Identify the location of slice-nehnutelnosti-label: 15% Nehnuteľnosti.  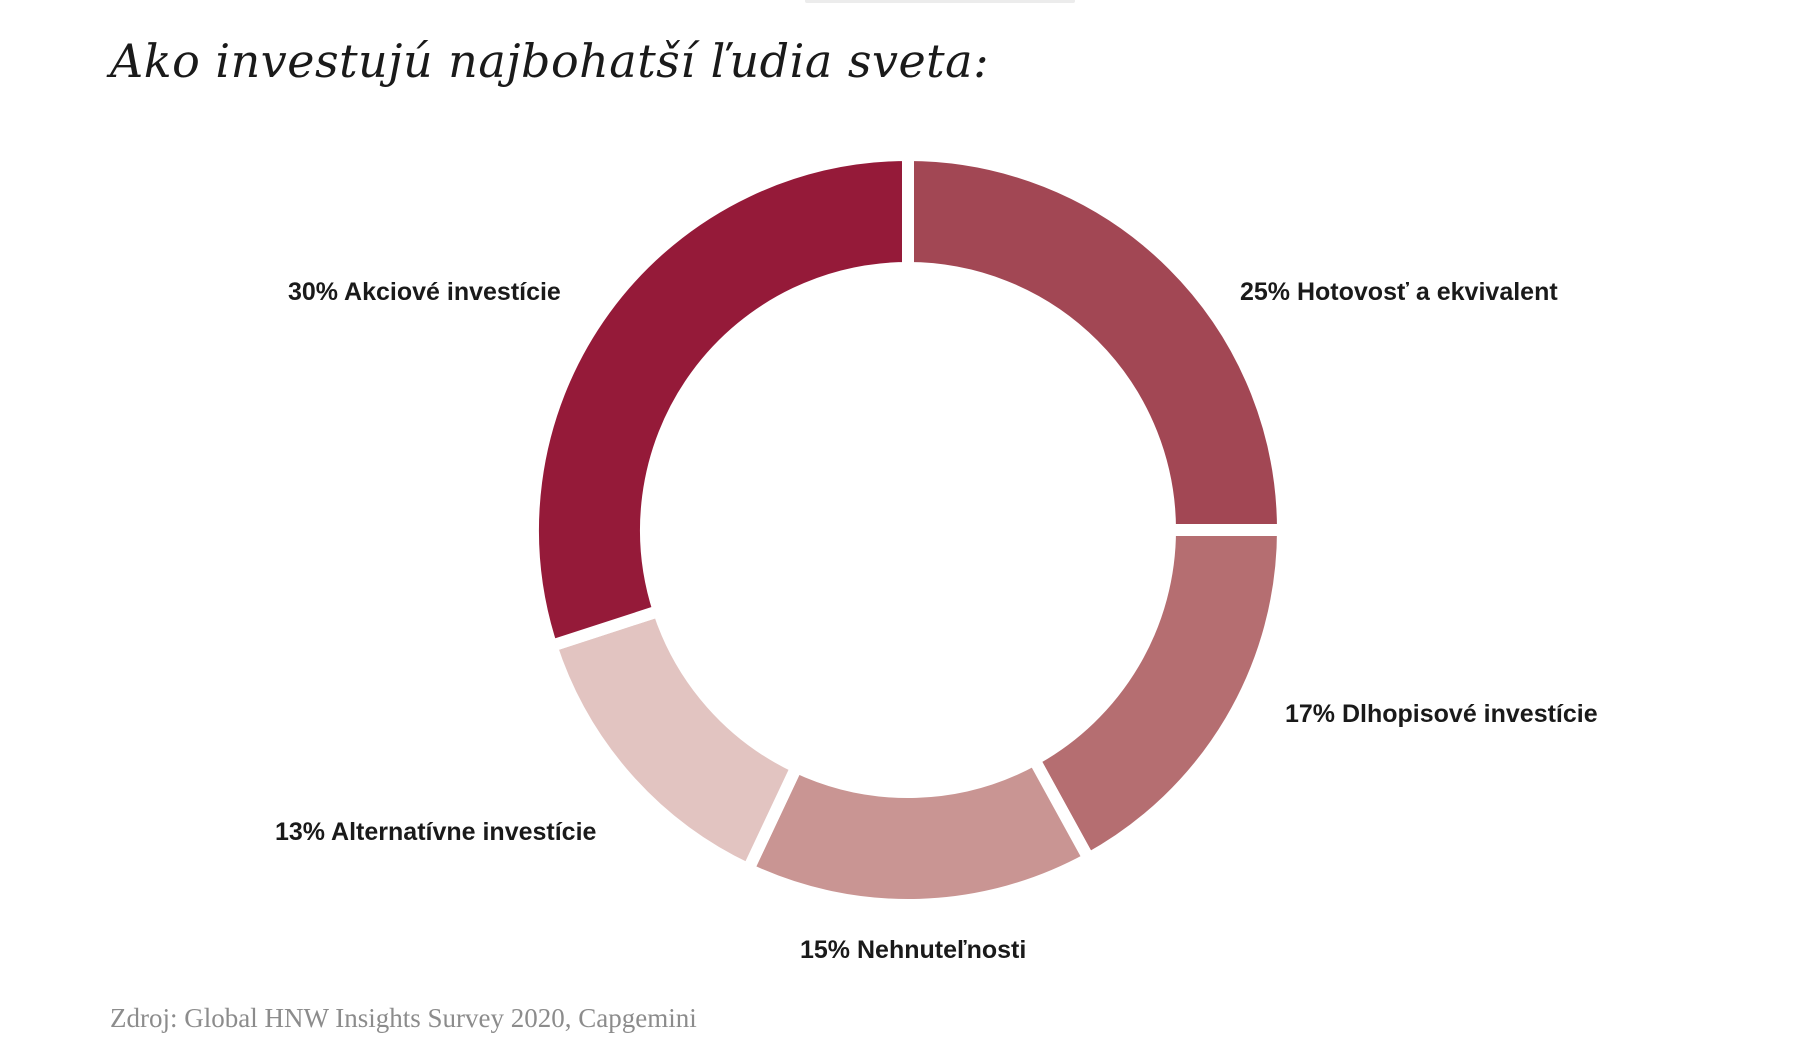
(913, 950).